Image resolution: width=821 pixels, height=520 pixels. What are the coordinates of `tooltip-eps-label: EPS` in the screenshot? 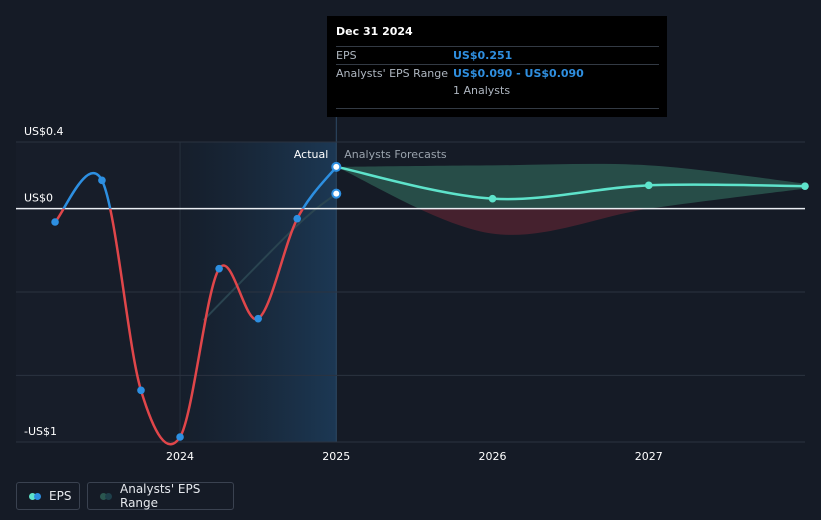 It's located at (346, 55).